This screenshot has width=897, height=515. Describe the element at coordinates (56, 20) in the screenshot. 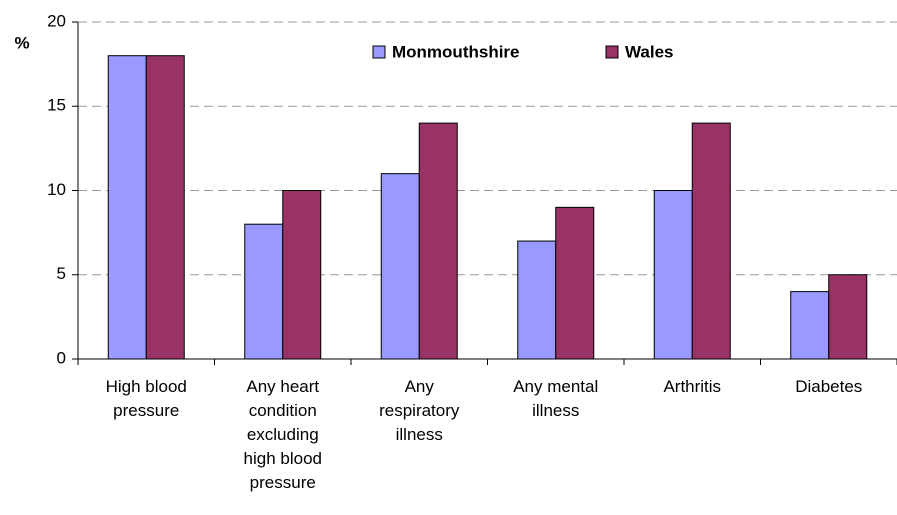

I see `y-tick-label: 20` at that location.